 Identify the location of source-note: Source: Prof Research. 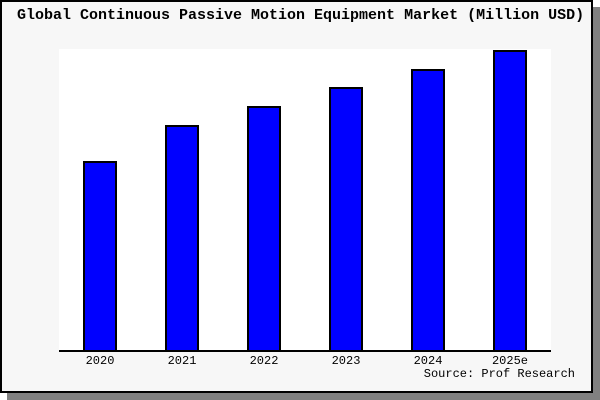
(499, 374).